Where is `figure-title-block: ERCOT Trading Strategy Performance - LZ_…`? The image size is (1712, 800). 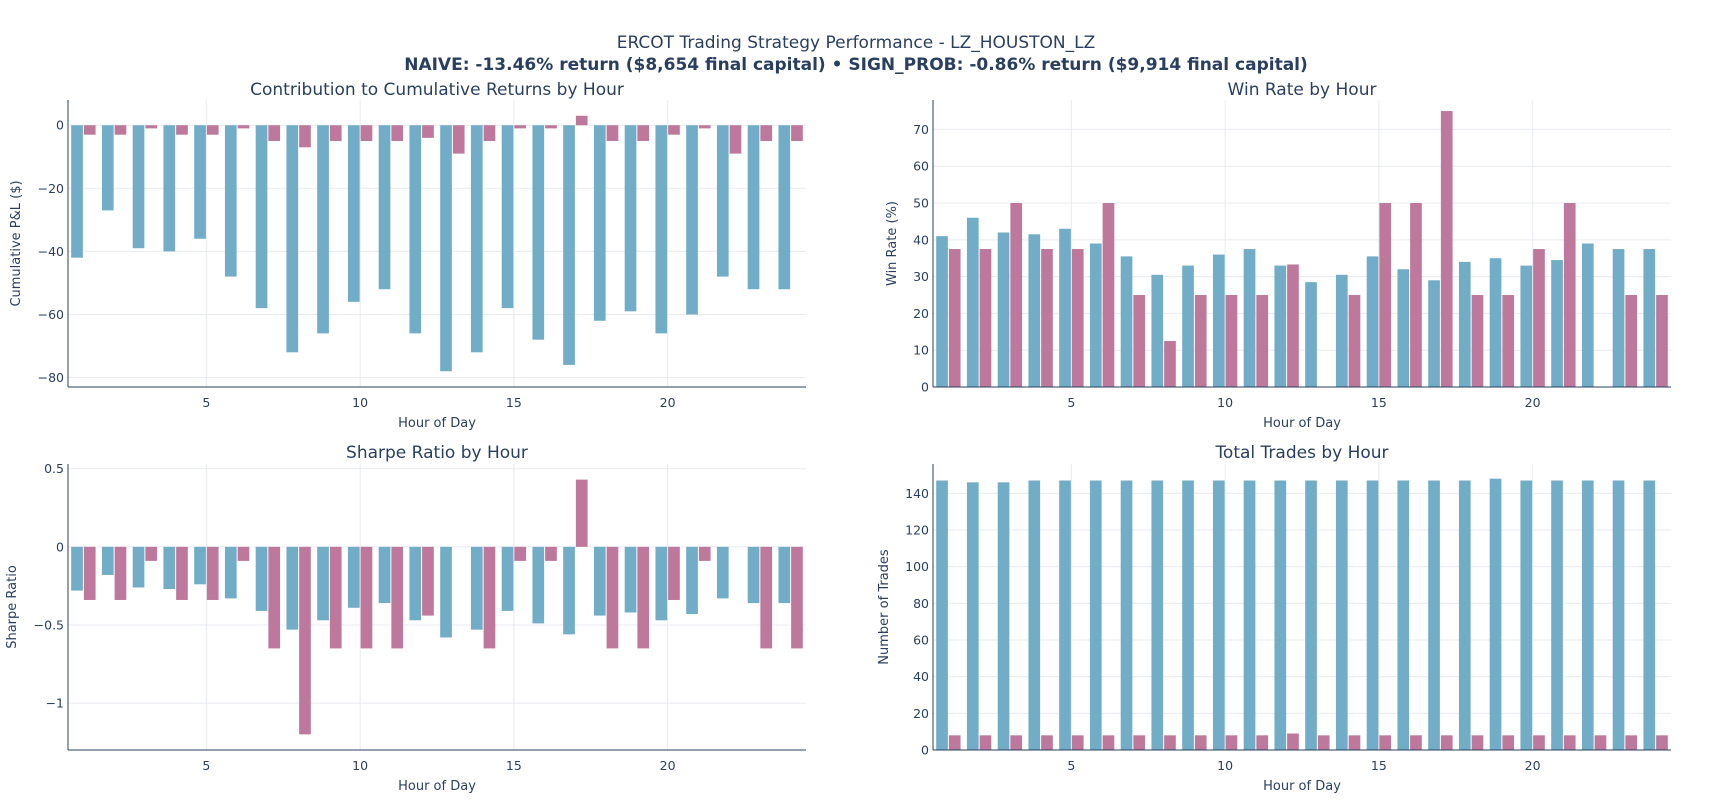 figure-title-block: ERCOT Trading Strategy Performance - LZ_… is located at coordinates (856, 54).